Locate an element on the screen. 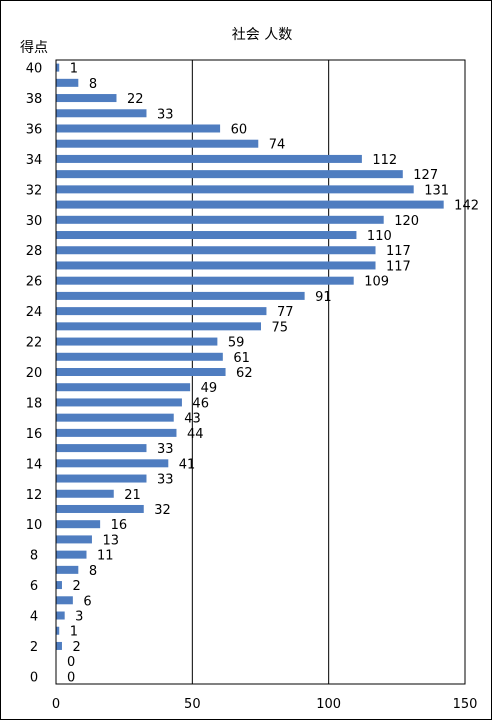 The width and height of the screenshot is (492, 720). y-tick-label: 28 is located at coordinates (34, 251).